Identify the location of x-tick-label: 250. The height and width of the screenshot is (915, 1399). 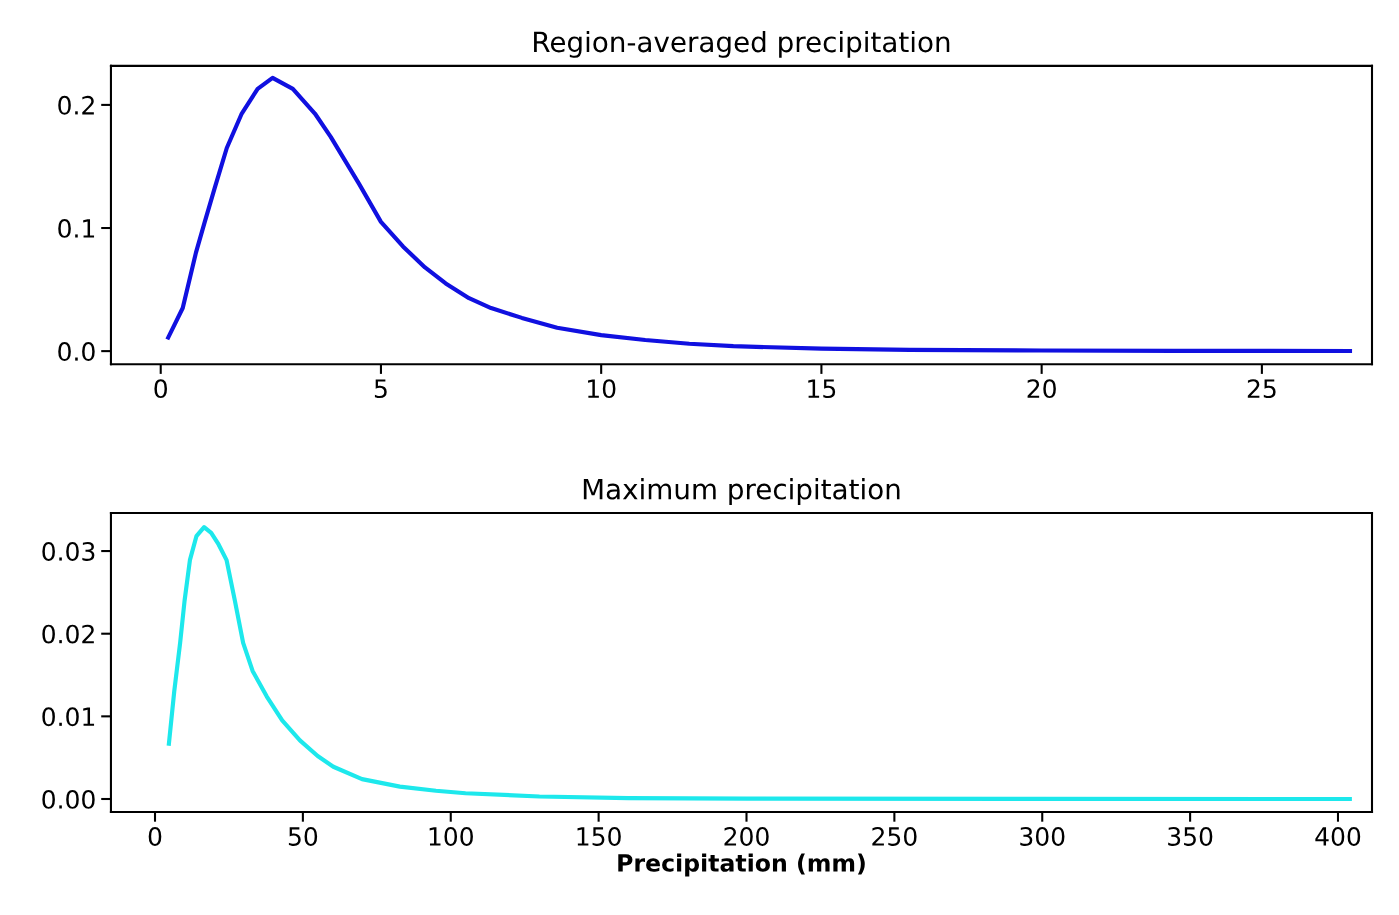
(894, 836).